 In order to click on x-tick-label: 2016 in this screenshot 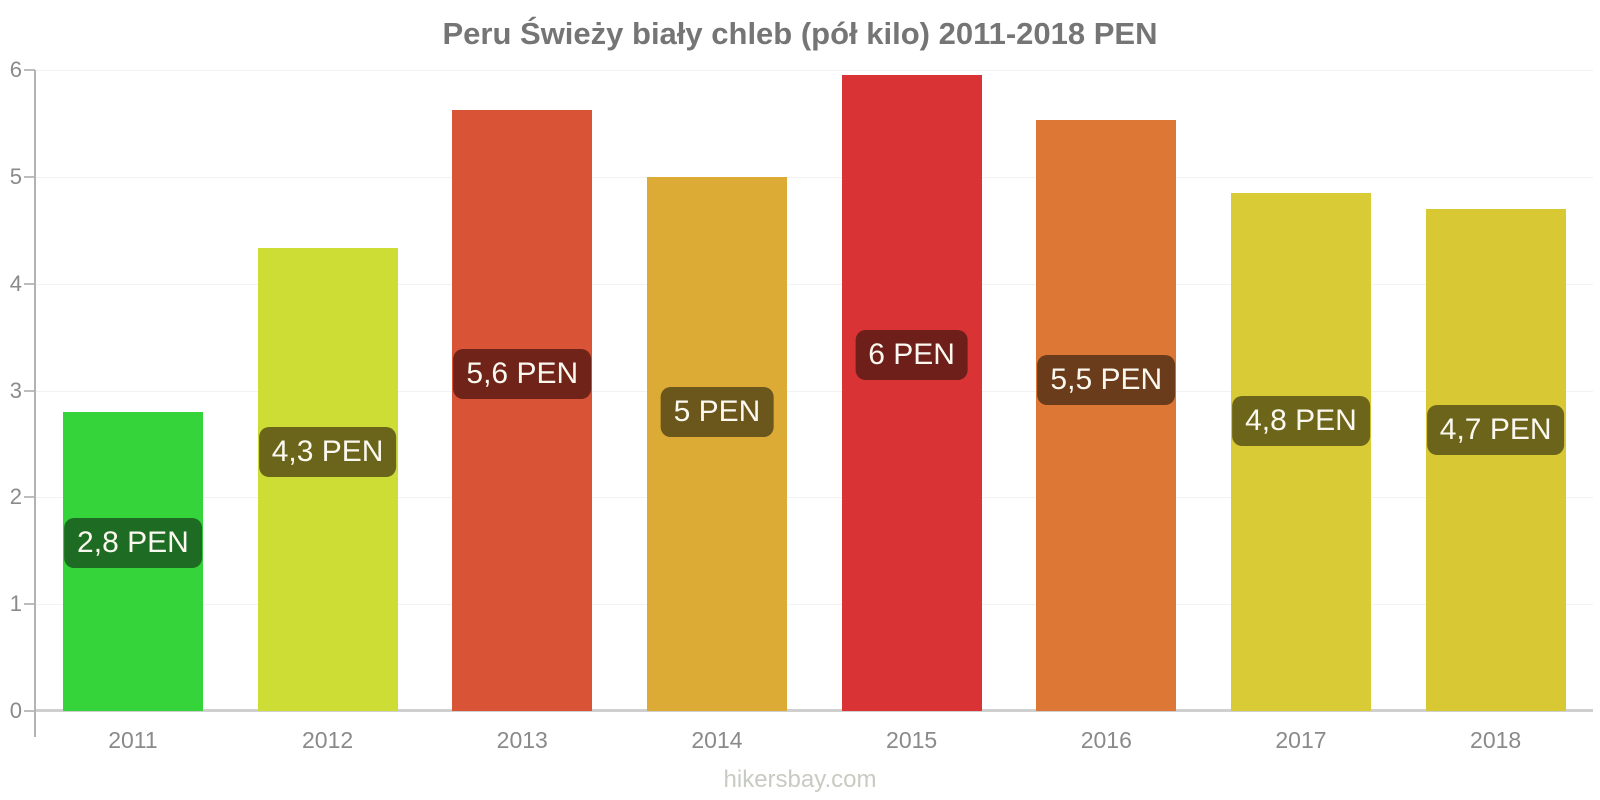, I will do `click(1106, 740)`.